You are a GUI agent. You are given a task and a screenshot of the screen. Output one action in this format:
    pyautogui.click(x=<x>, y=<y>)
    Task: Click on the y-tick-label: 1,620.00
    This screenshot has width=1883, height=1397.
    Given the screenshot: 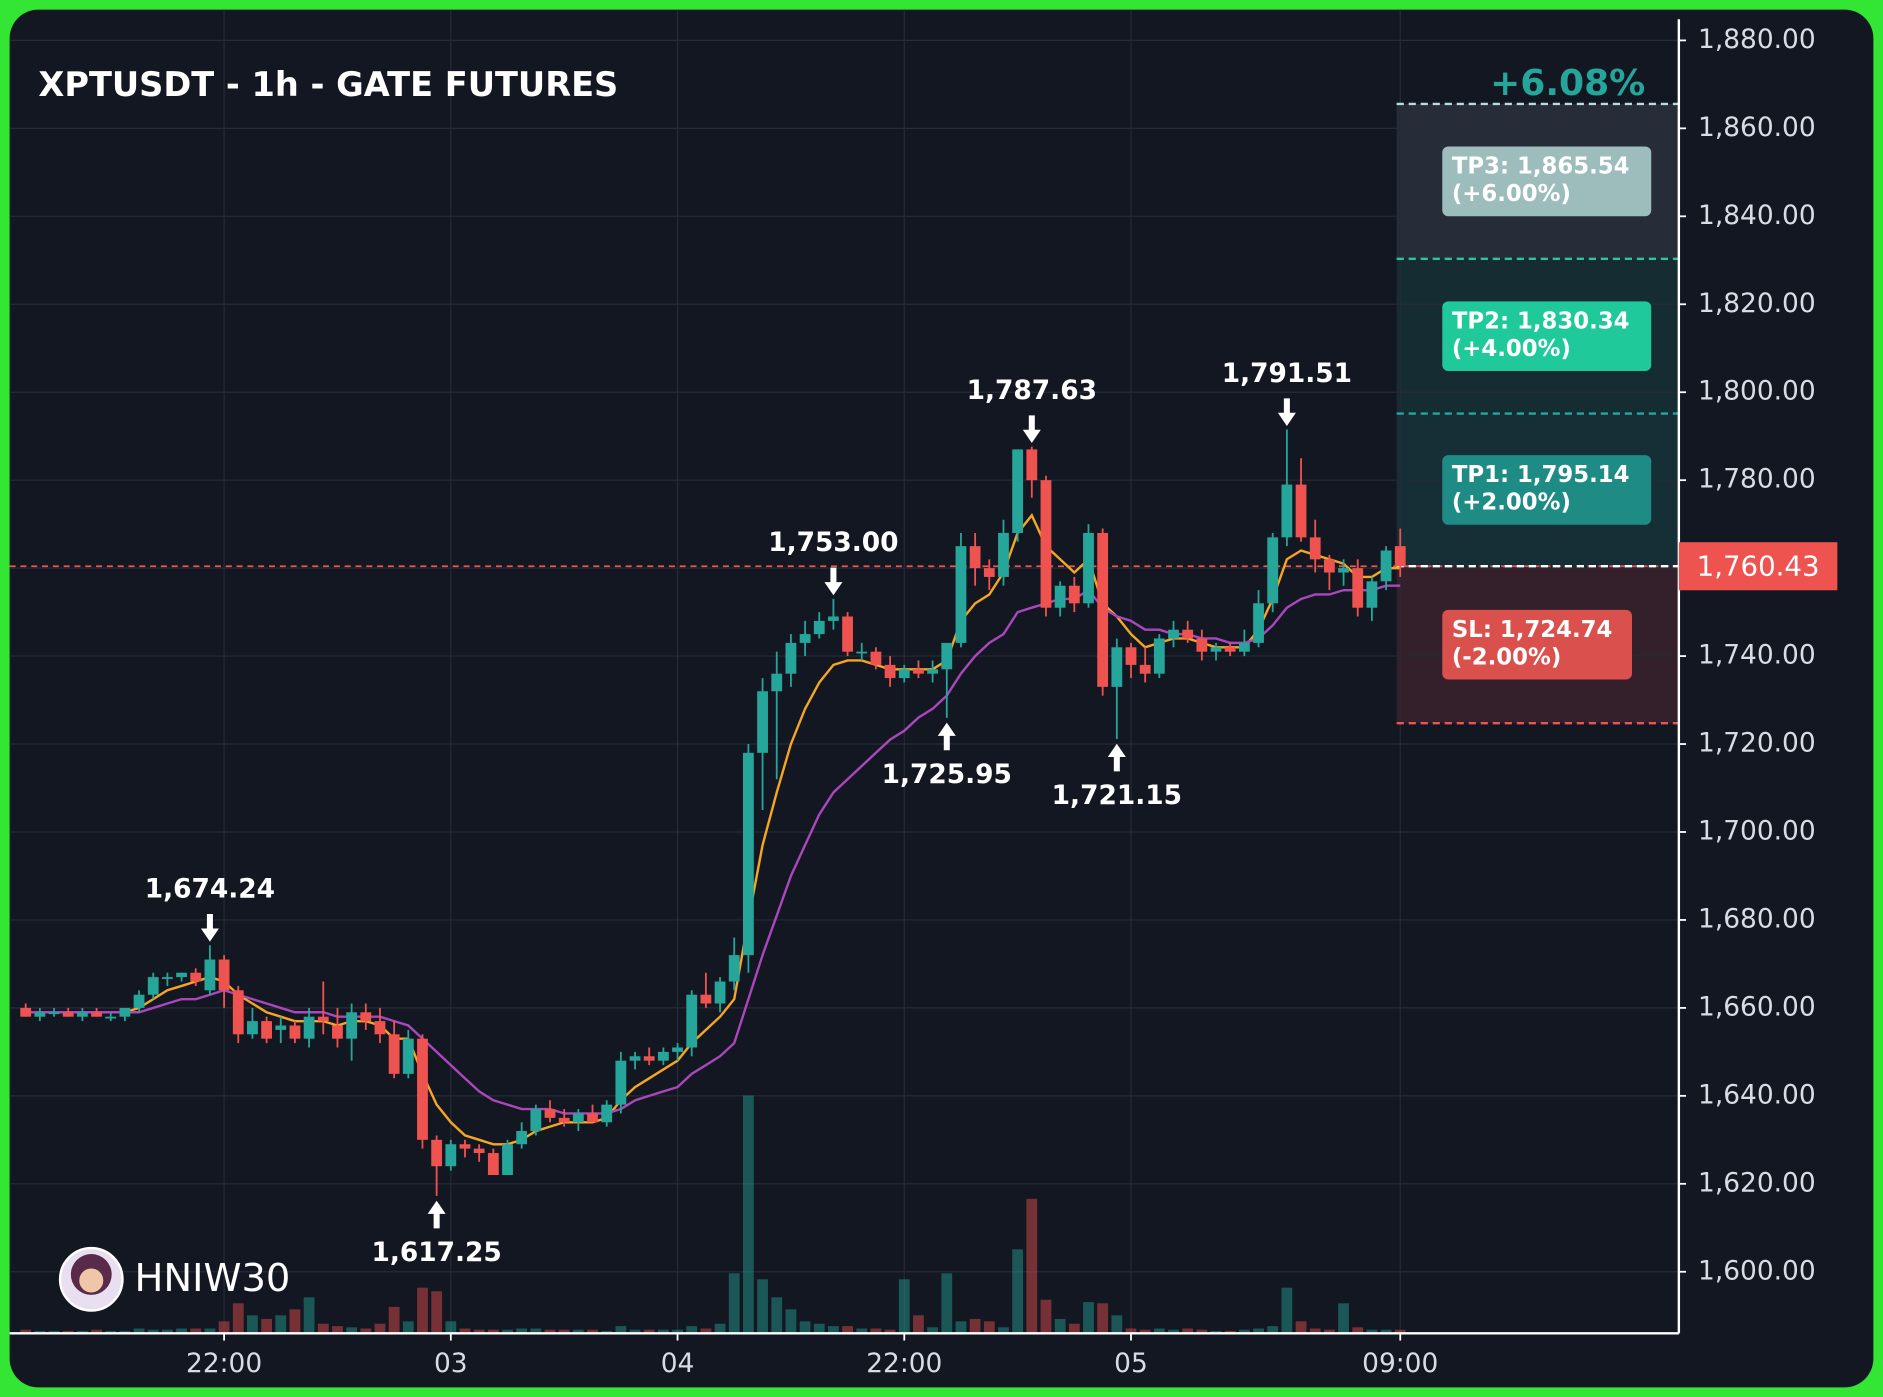 What is the action you would take?
    pyautogui.click(x=1757, y=1182)
    